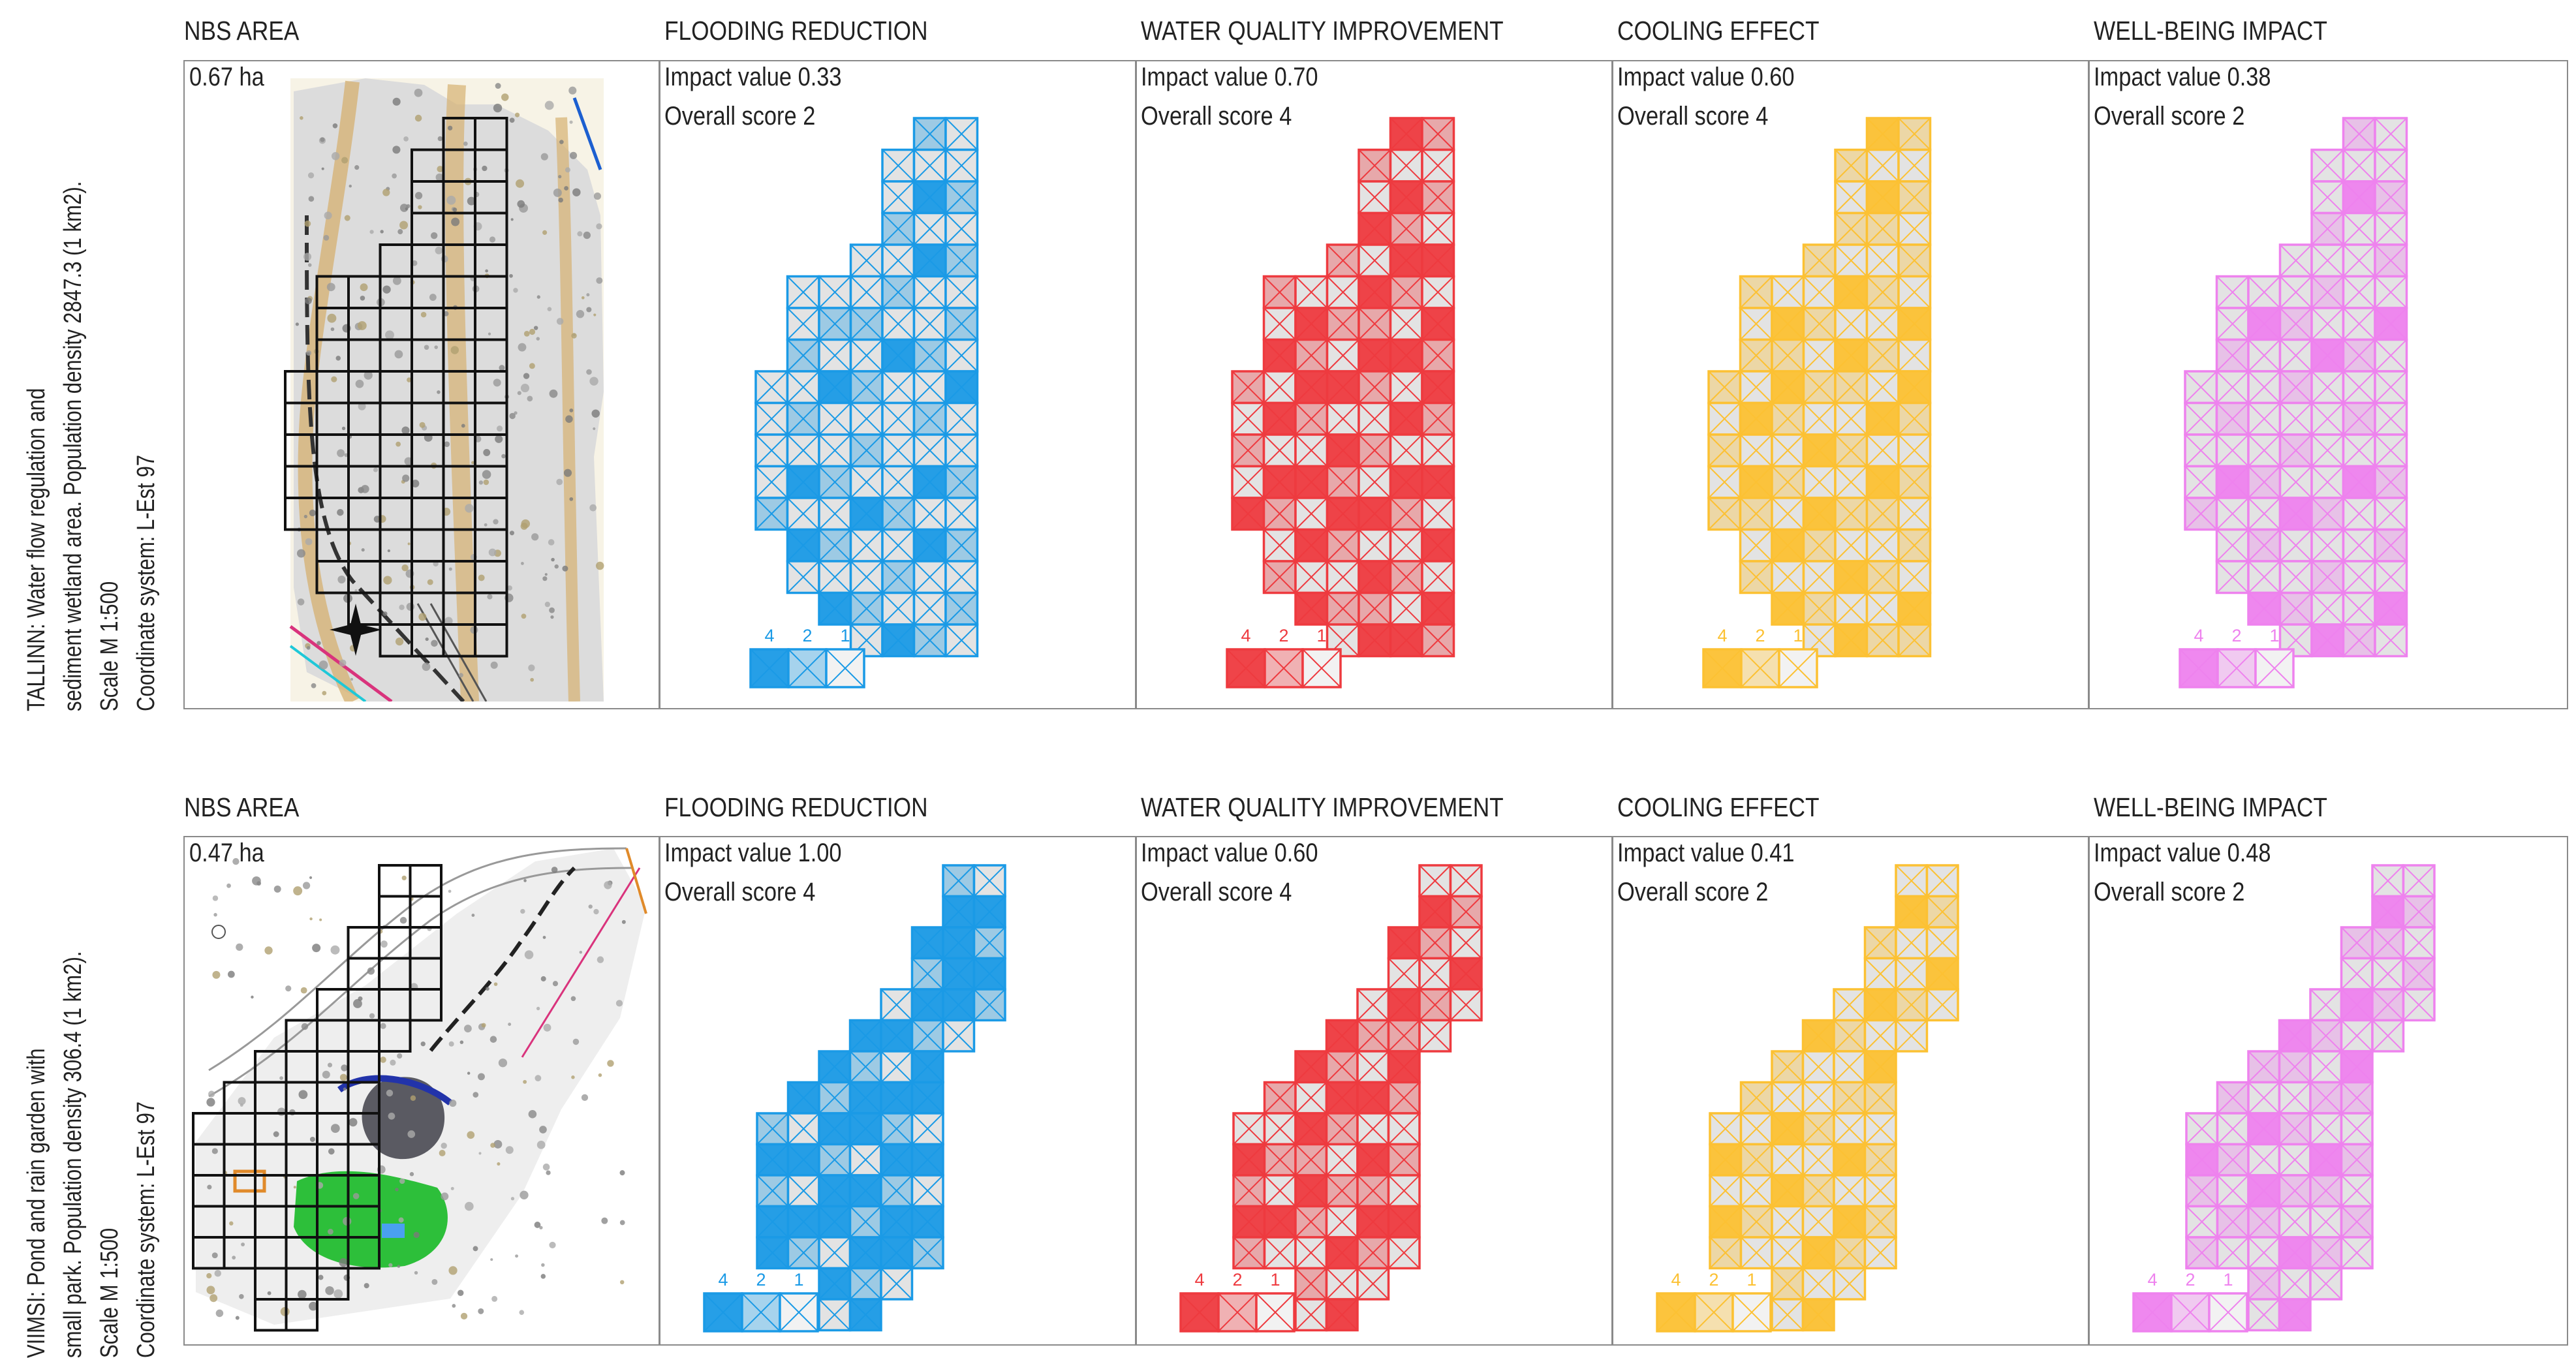  What do you see at coordinates (1718, 807) in the screenshot?
I see `row2-cooling-header: COOLING EFFECT` at bounding box center [1718, 807].